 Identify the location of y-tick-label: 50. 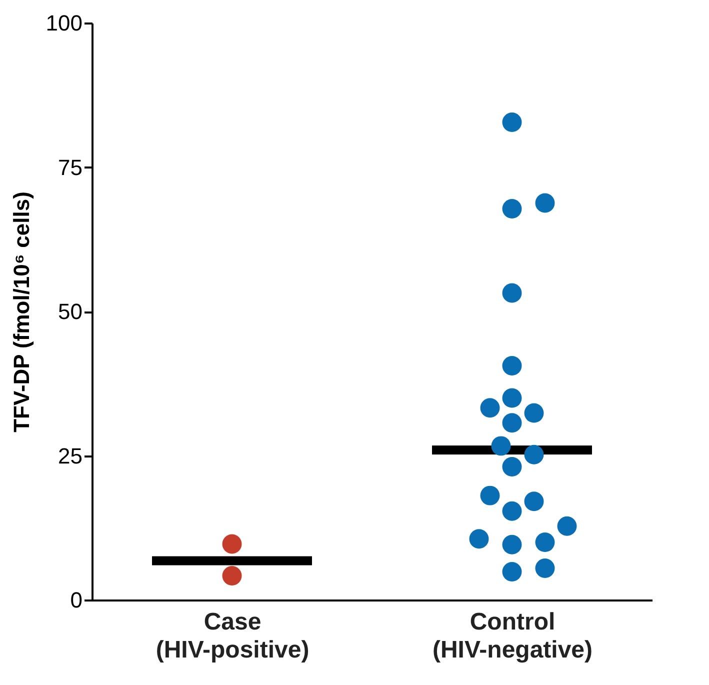
(70, 311).